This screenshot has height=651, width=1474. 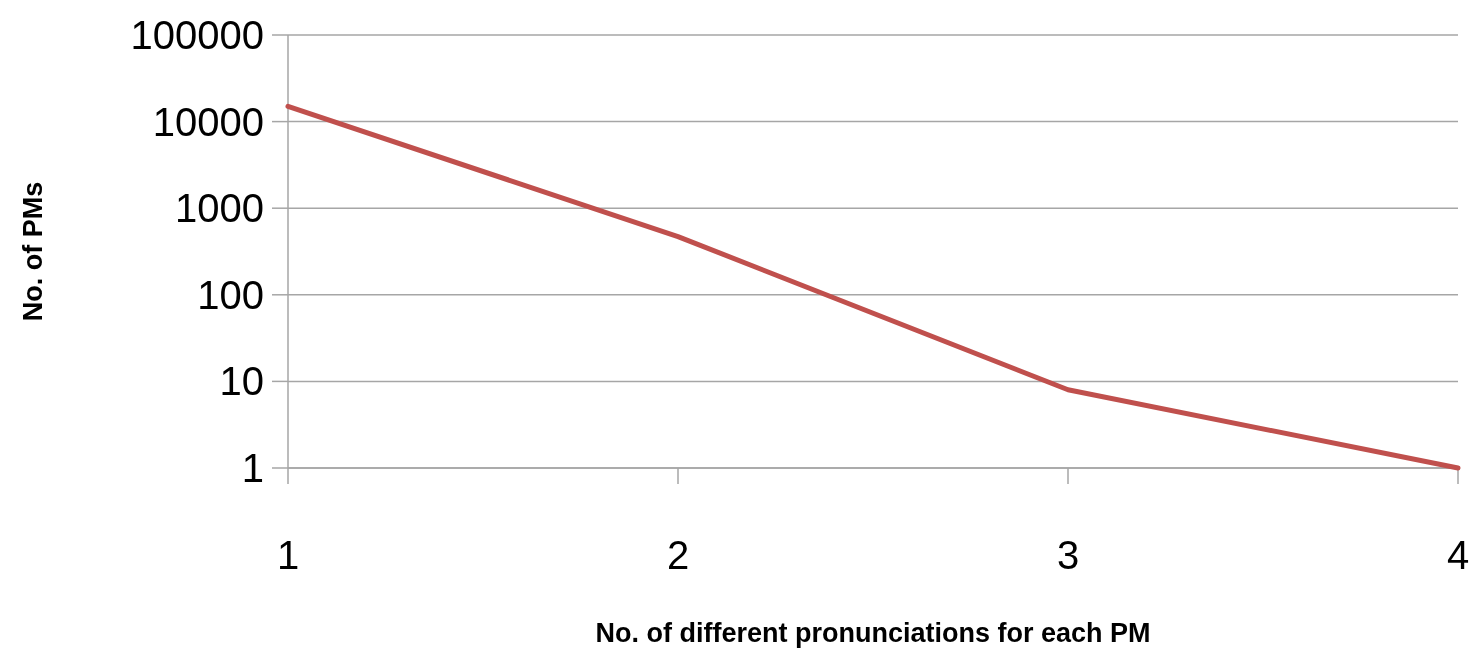 I want to click on y-tick-label: 100000, so click(x=197, y=35).